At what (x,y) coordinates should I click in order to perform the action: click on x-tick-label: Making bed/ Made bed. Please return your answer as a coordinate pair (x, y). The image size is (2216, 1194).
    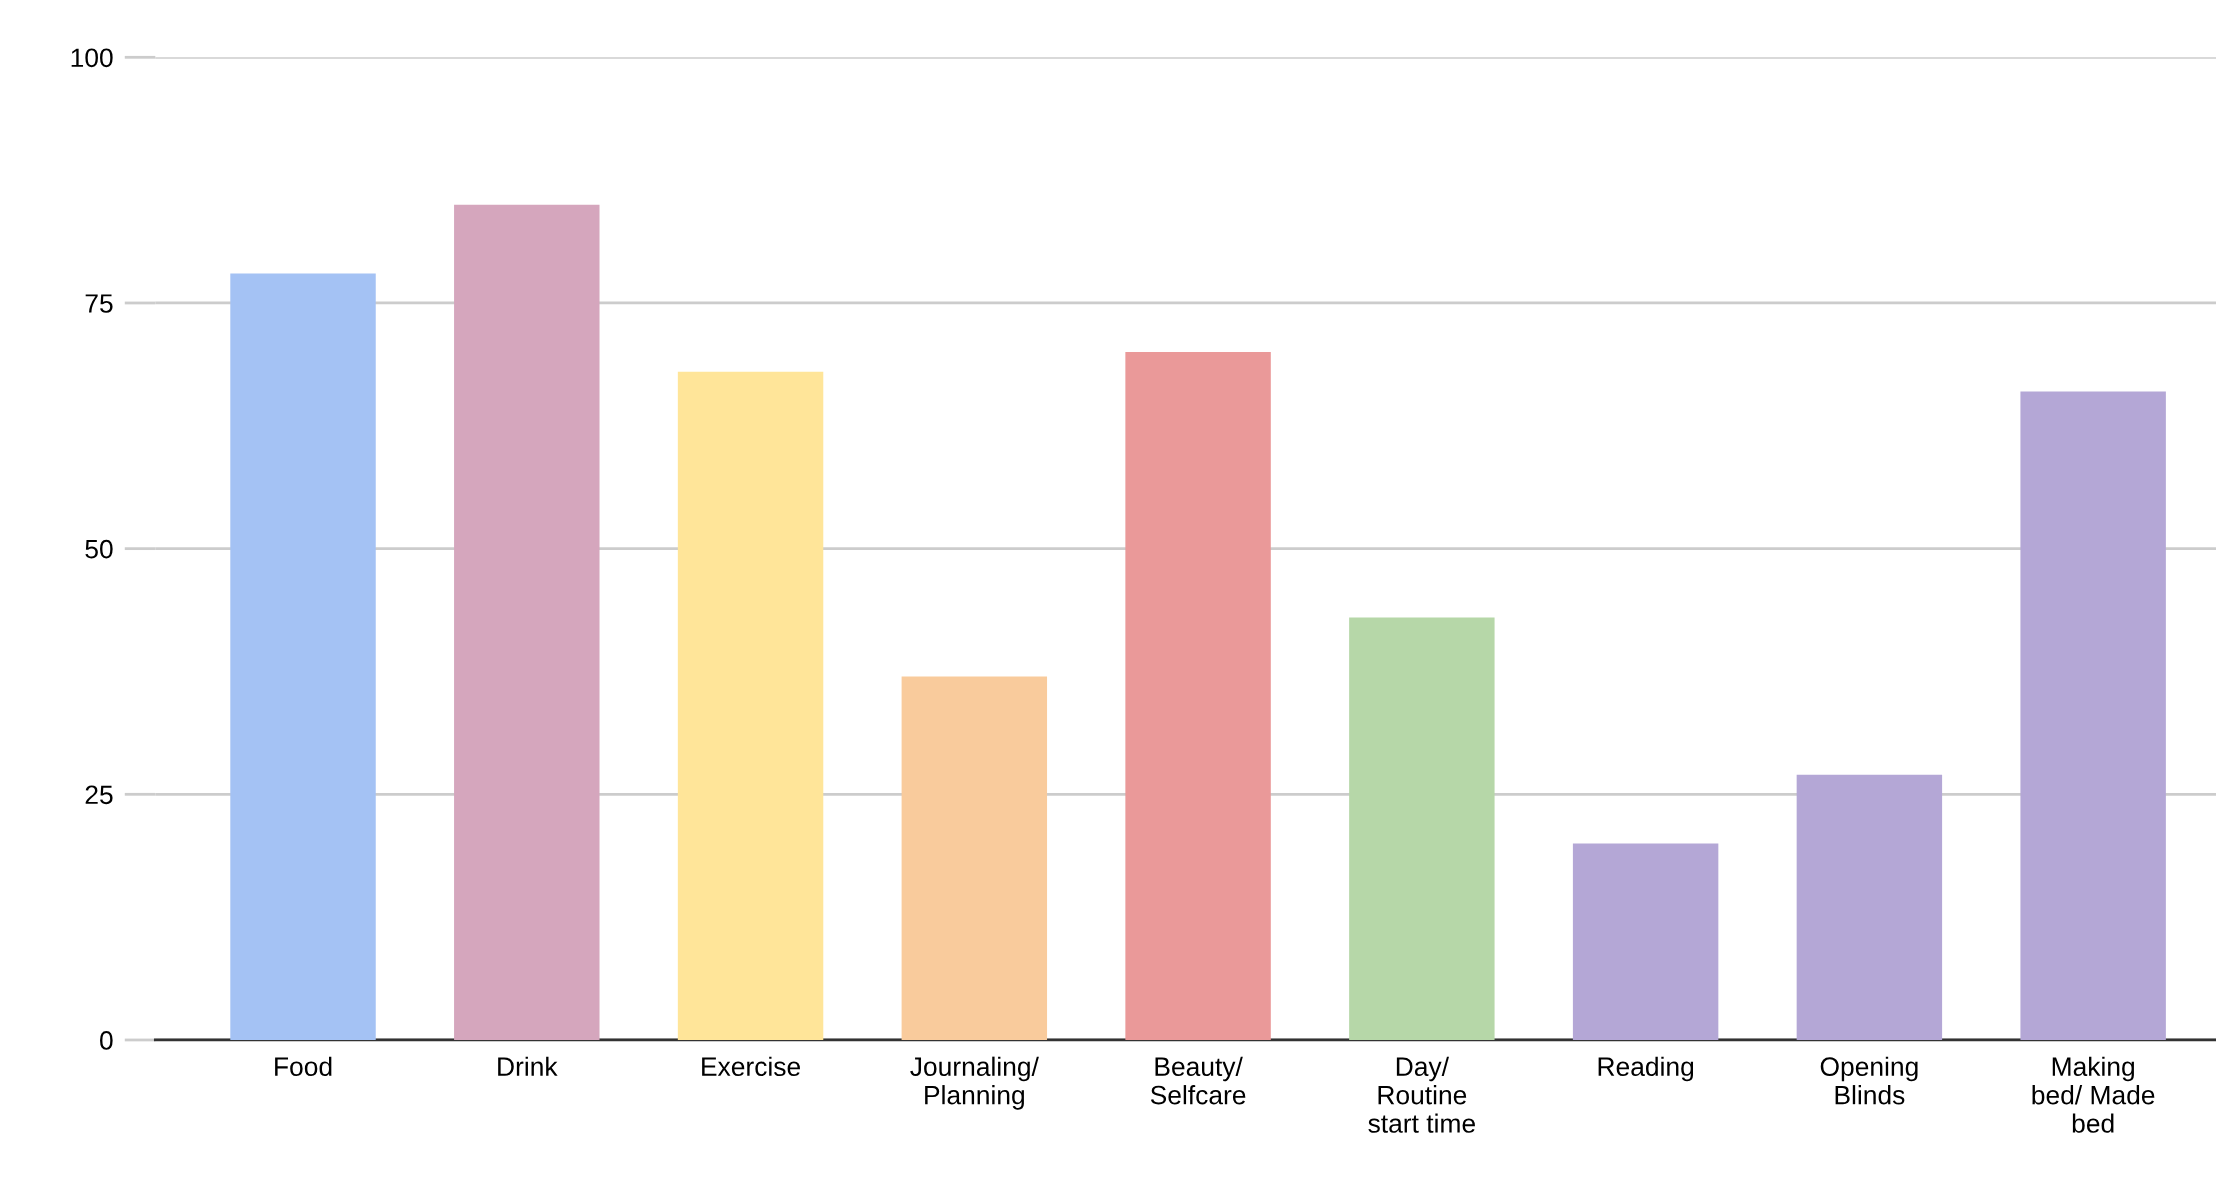
    Looking at the image, I should click on (2093, 1094).